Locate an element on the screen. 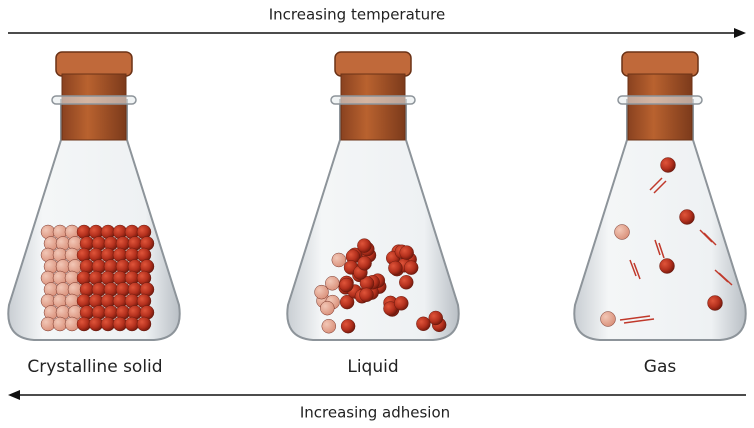  top-arrow-head is located at coordinates (740, 33).